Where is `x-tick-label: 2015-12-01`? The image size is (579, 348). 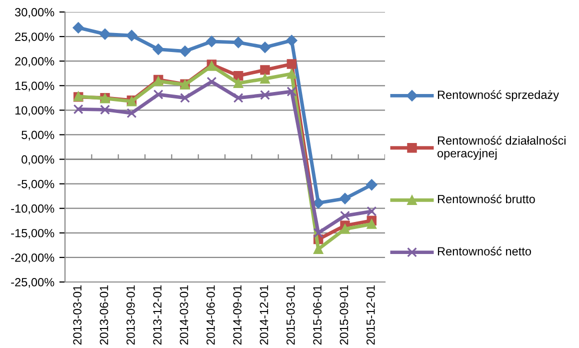
x-tick-label: 2015-12-01 is located at coordinates (370, 315).